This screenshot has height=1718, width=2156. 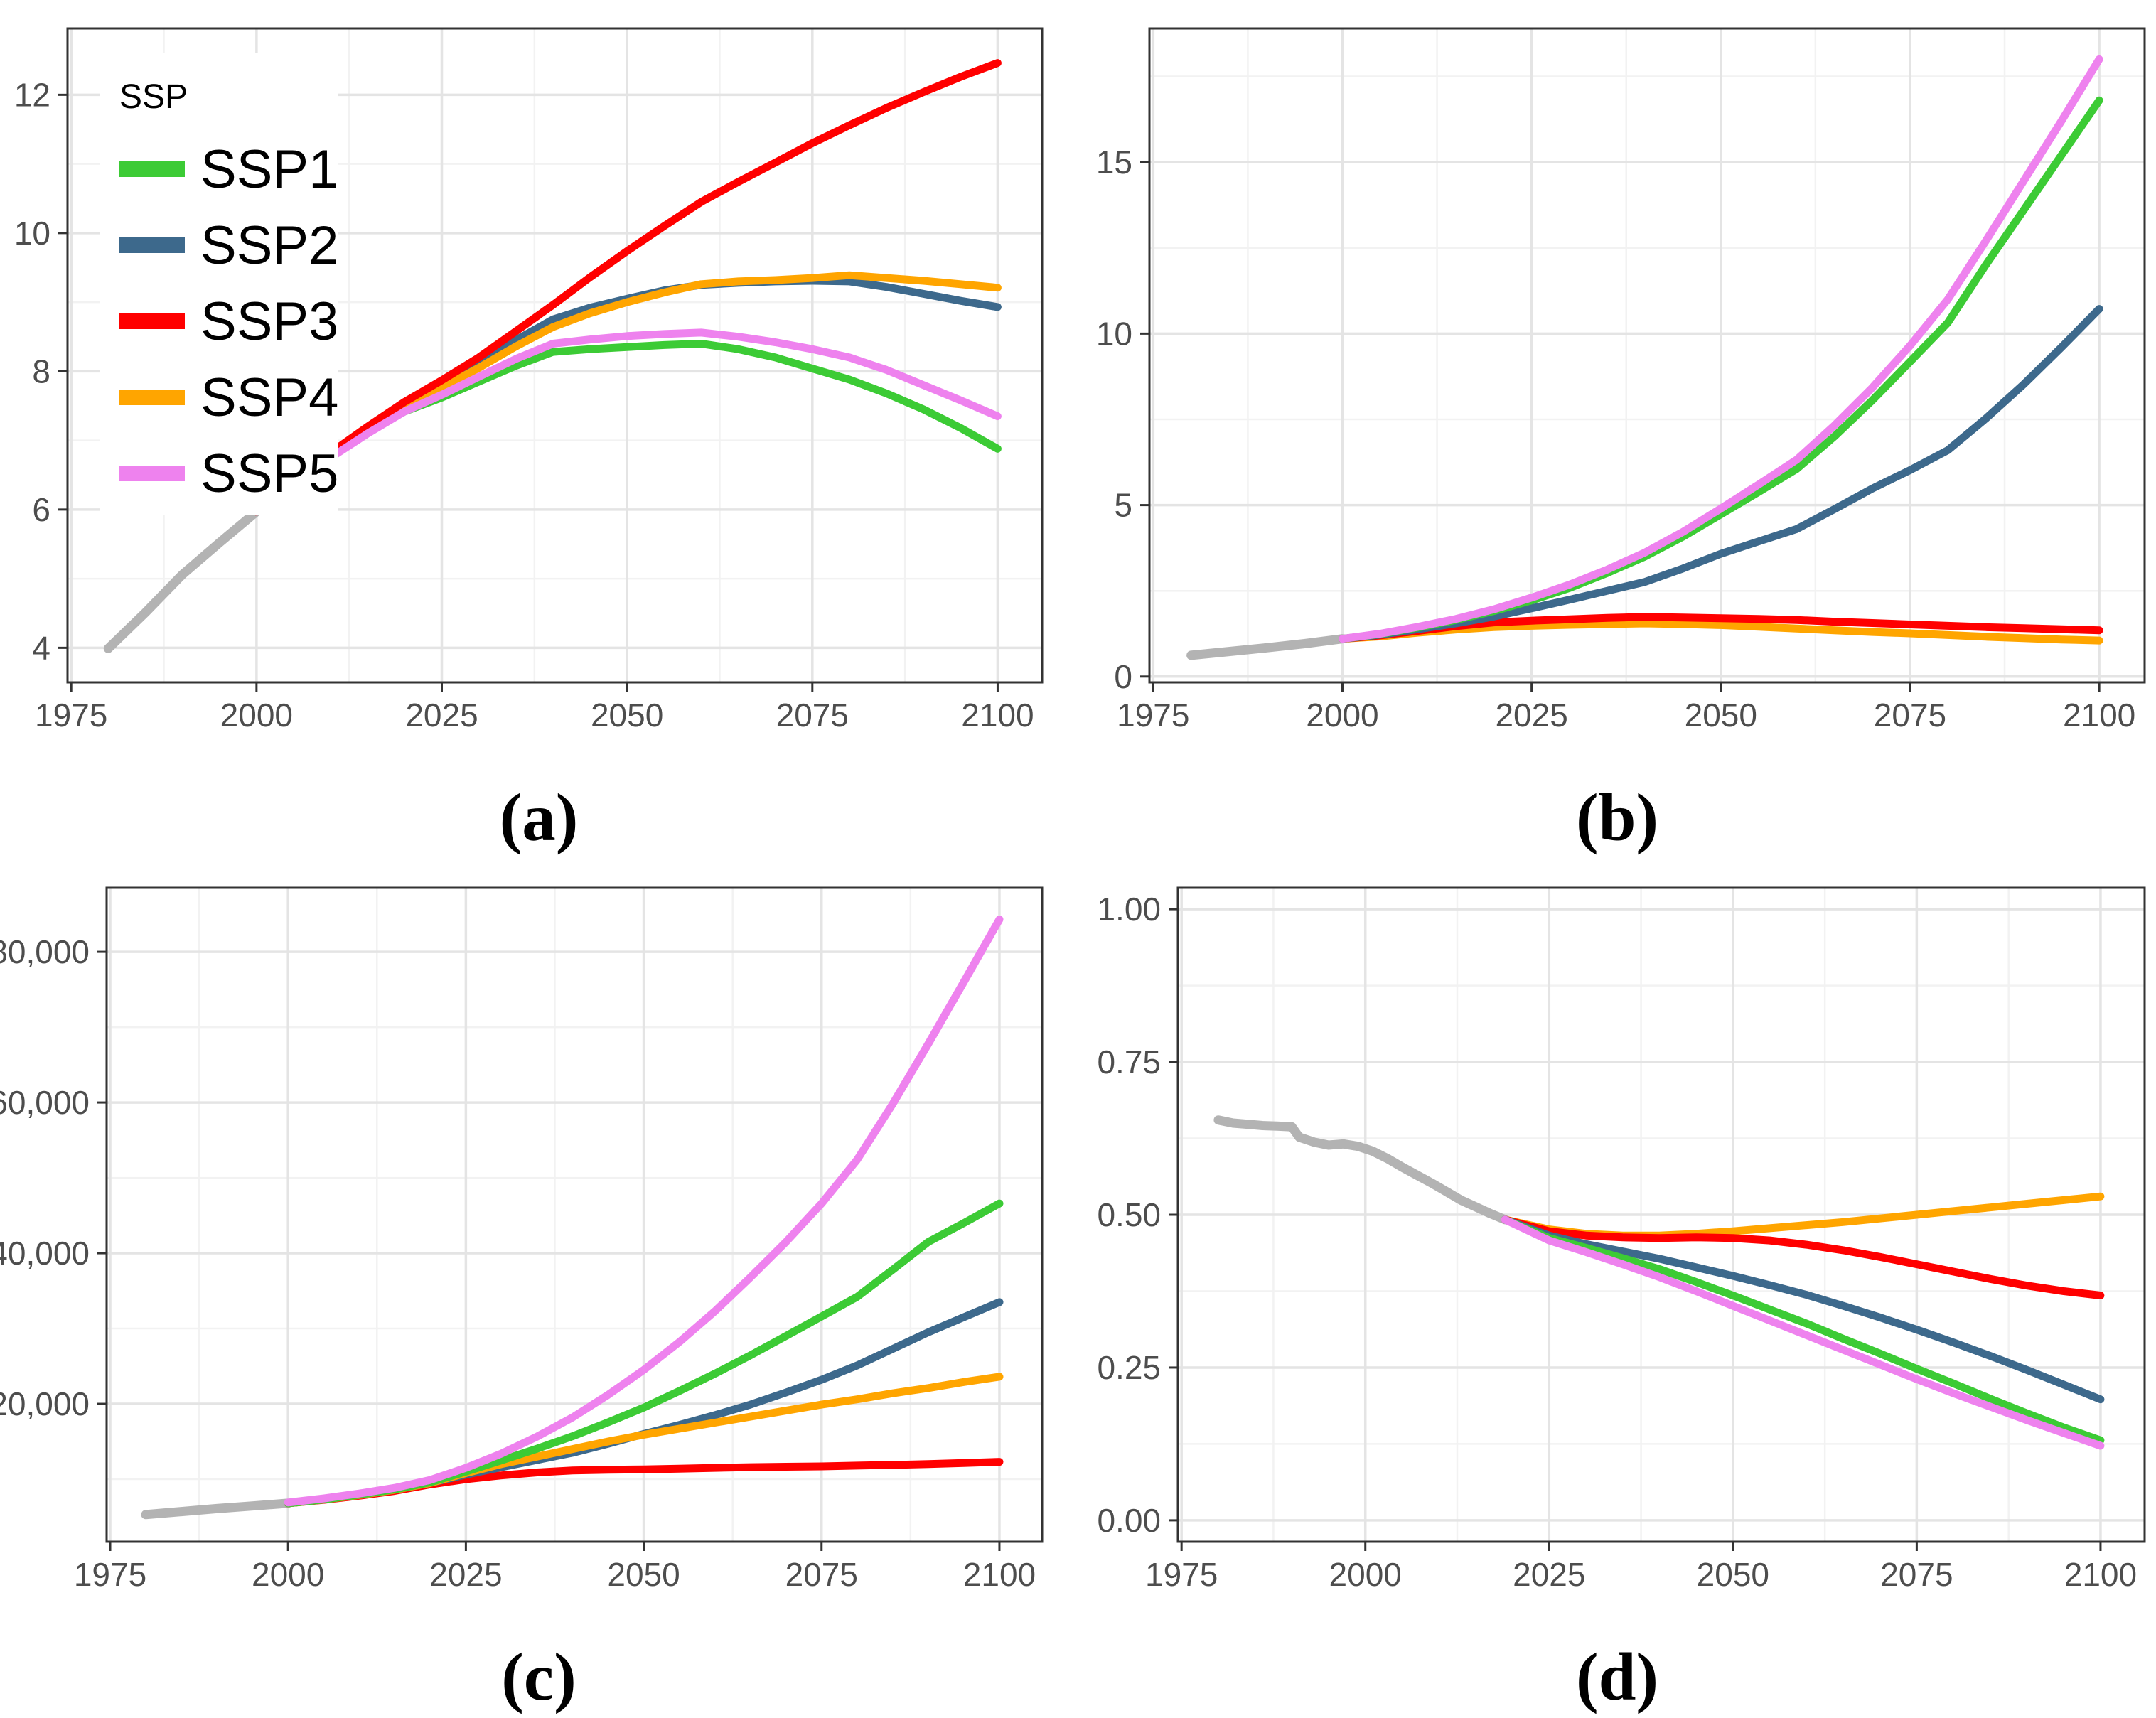 I want to click on svg-text: 0, so click(x=1123, y=676).